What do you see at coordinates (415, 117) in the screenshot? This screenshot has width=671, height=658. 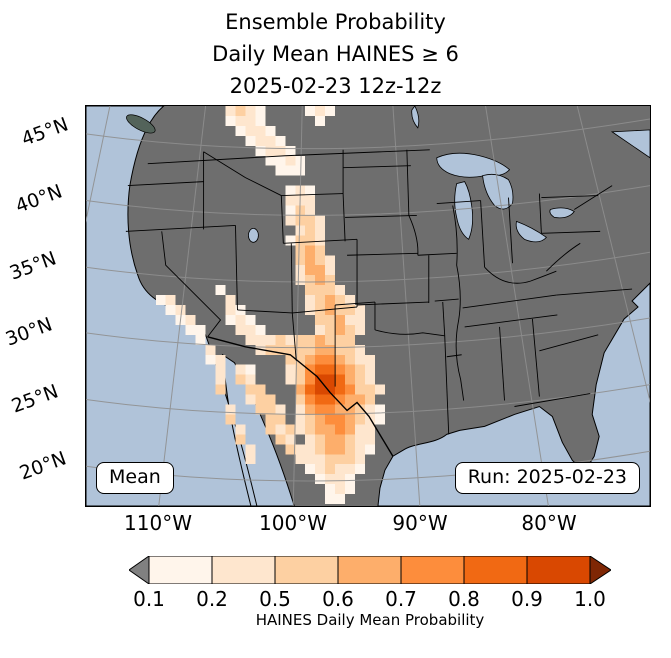 I see `lake-winnipeg` at bounding box center [415, 117].